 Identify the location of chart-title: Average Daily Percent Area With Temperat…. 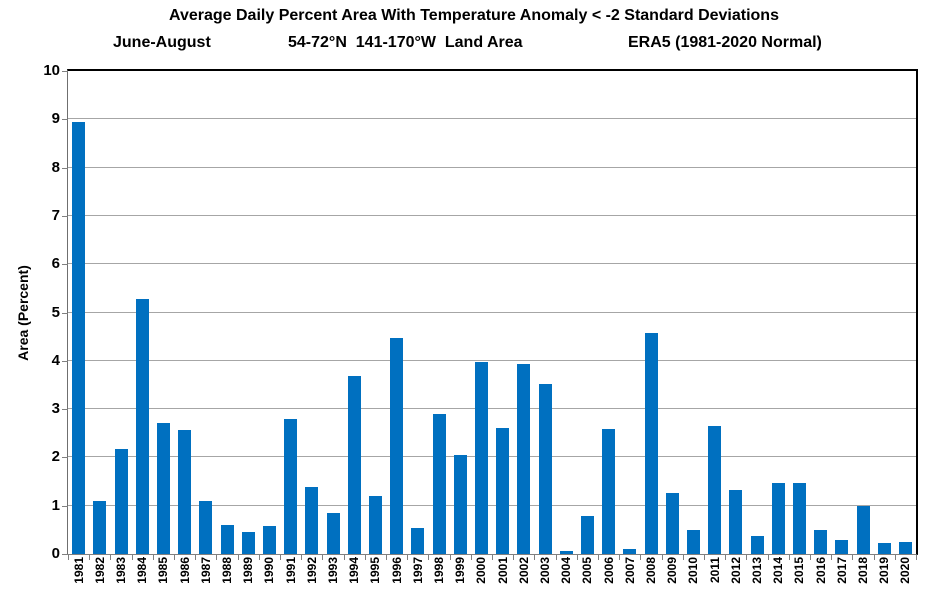
(474, 15).